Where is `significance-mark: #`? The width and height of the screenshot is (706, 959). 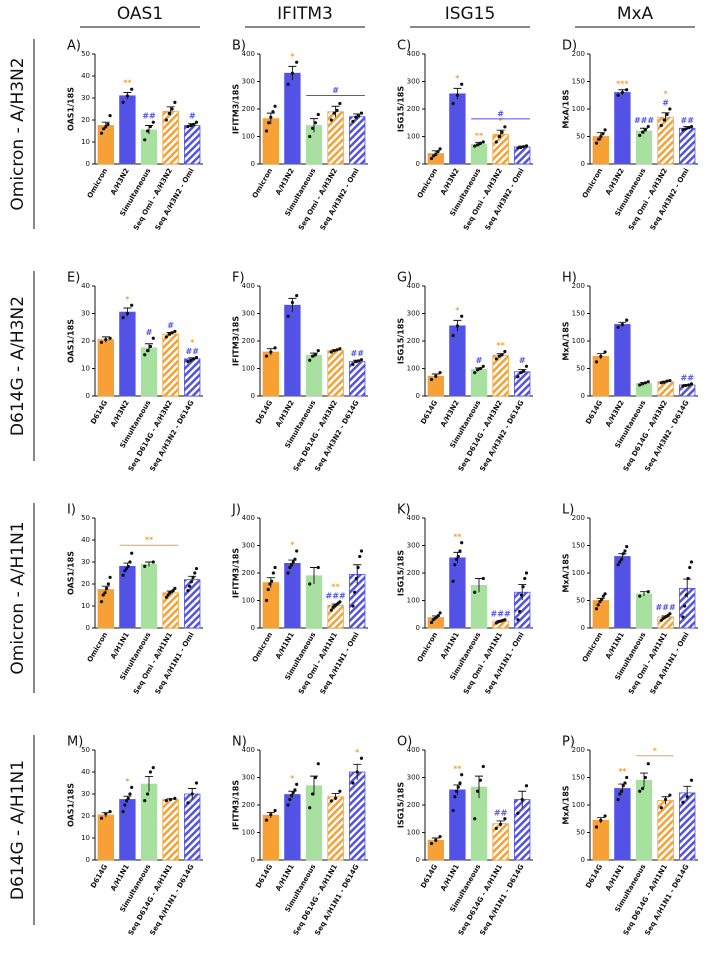
significance-mark: # is located at coordinates (149, 332).